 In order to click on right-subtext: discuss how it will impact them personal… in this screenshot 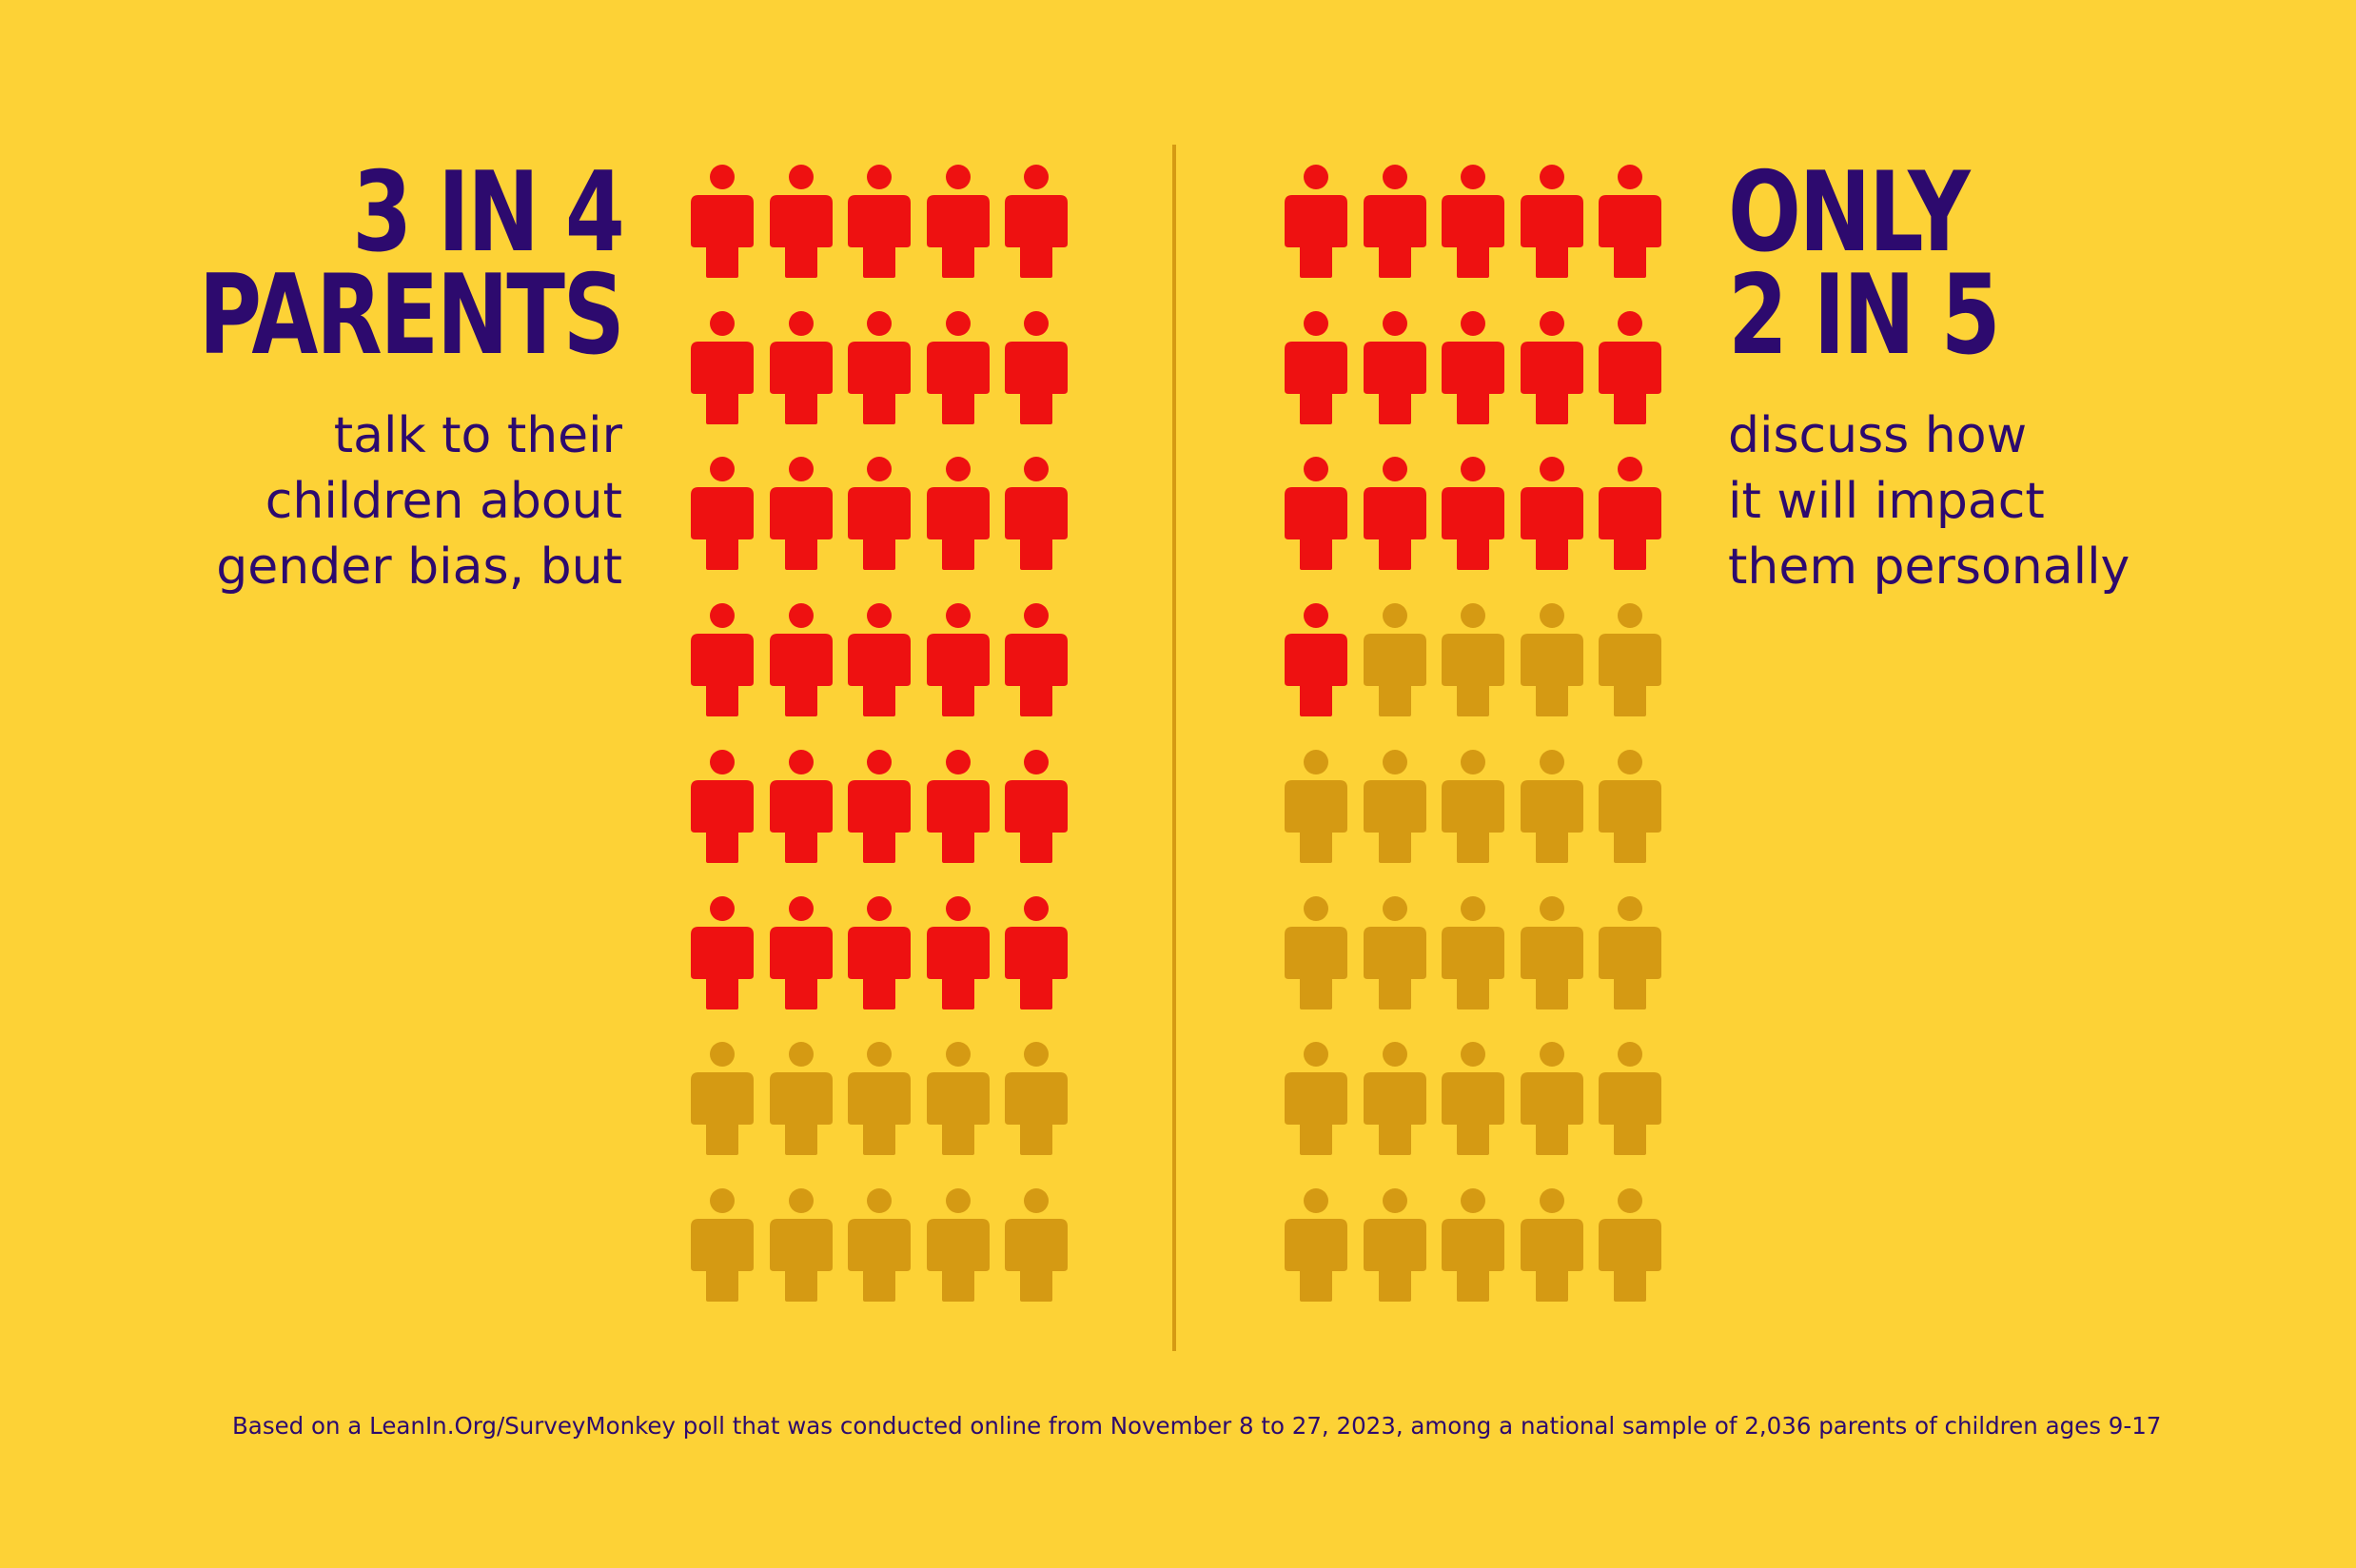, I will do `click(1929, 501)`.